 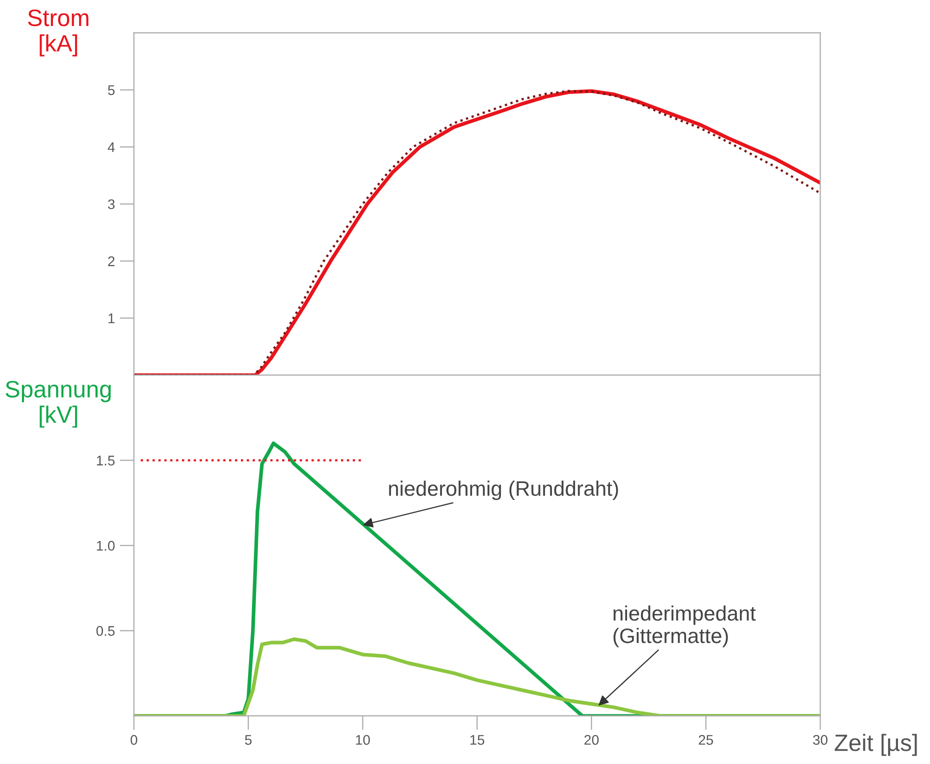 What do you see at coordinates (111, 147) in the screenshot?
I see `y-tick-label: 4` at bounding box center [111, 147].